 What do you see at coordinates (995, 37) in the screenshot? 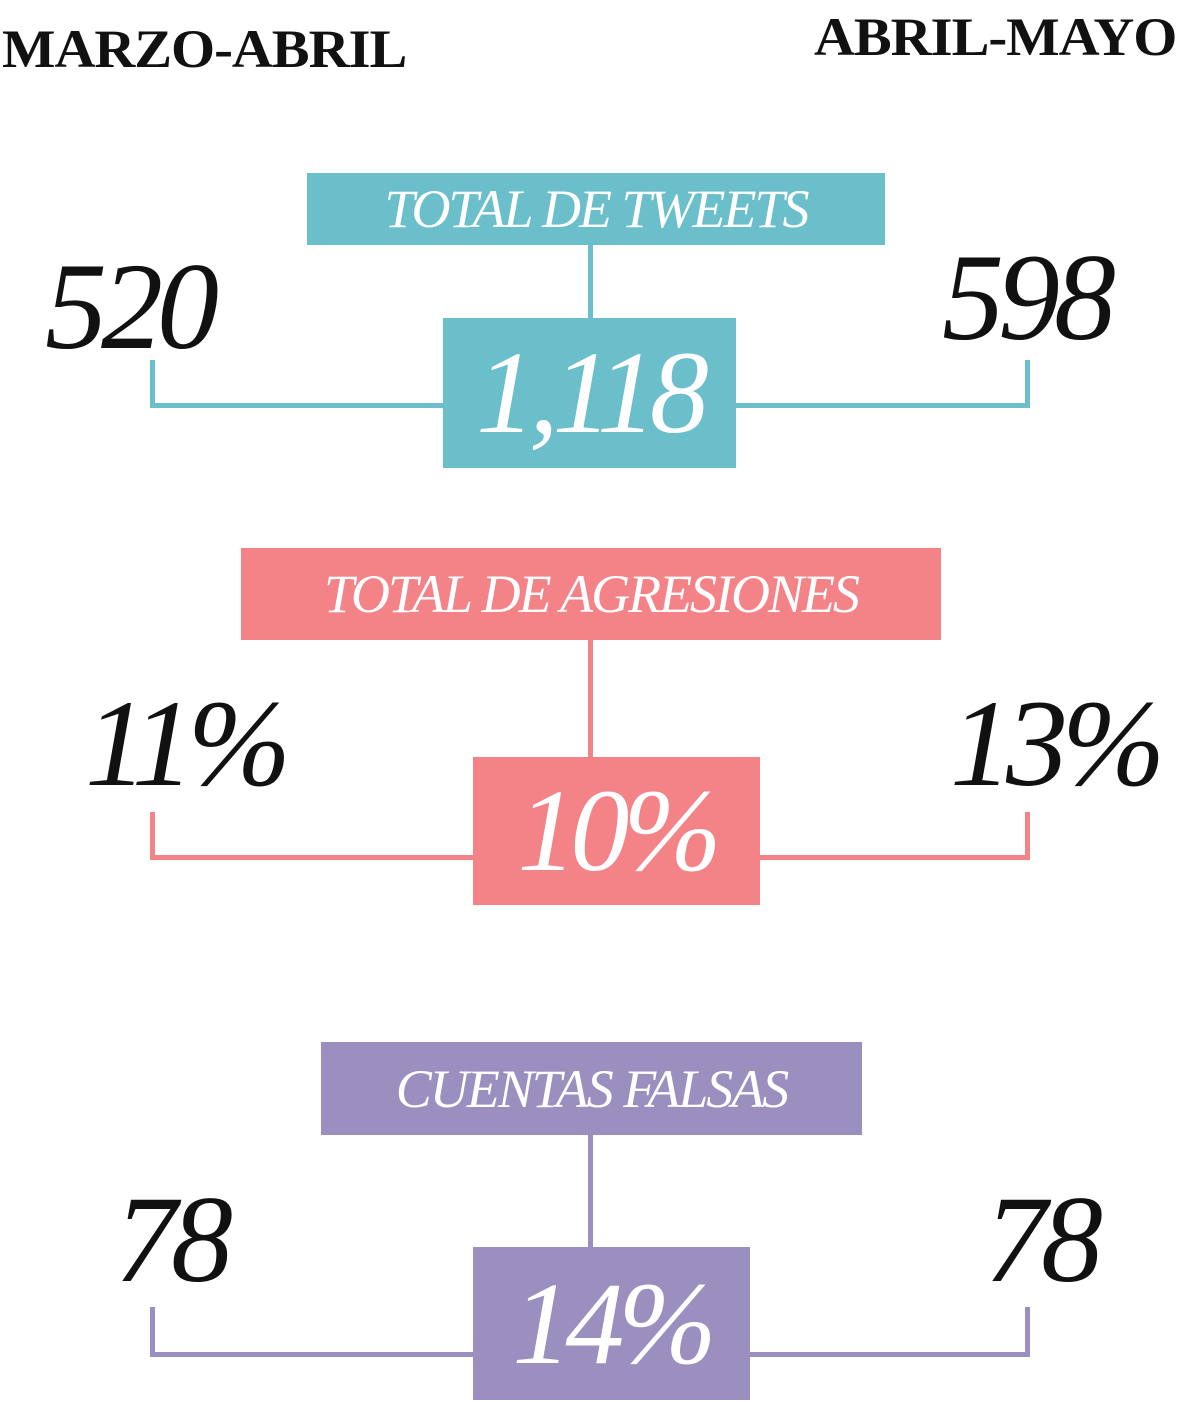
I see `header-abril-mayo: ABRIL-MAYO` at bounding box center [995, 37].